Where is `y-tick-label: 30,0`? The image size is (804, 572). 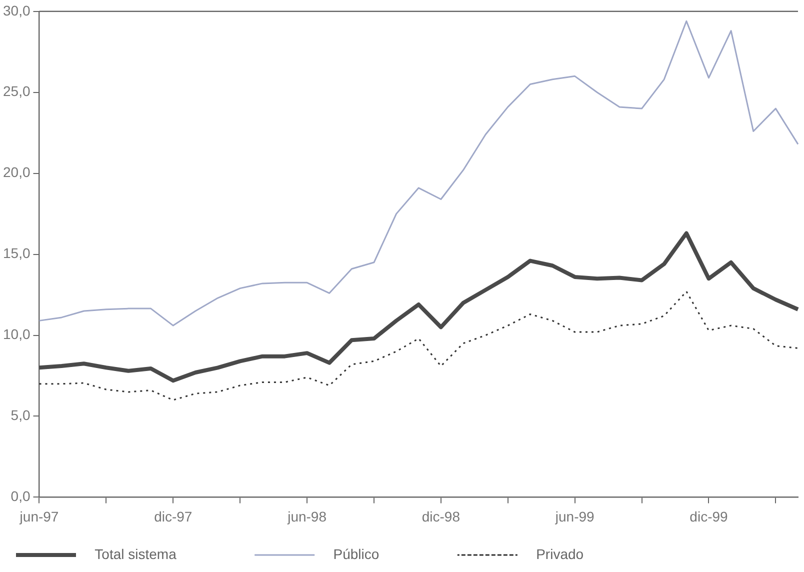 y-tick-label: 30,0 is located at coordinates (16, 10).